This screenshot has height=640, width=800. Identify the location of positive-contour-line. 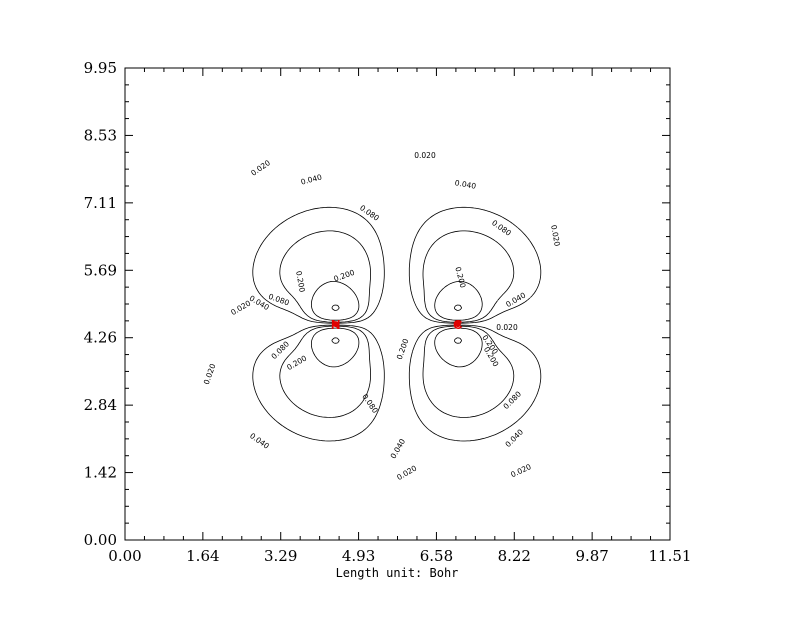
(397, 324).